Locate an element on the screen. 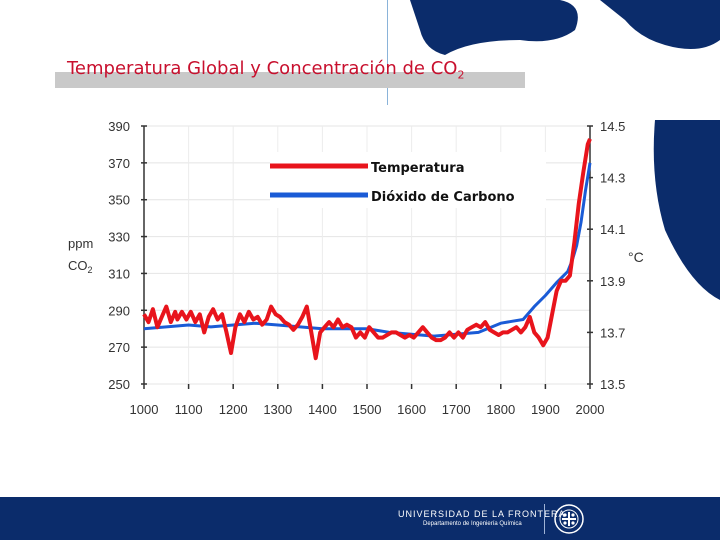 This screenshot has height=540, width=720. x-tick-label: 1100 is located at coordinates (189, 409).